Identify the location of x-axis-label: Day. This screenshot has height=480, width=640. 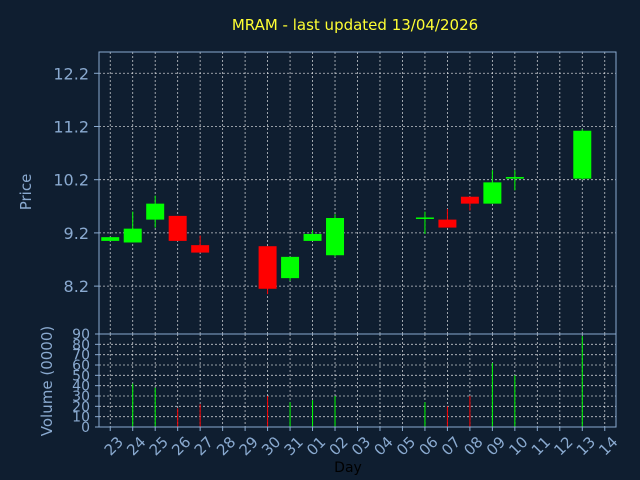
(348, 468).